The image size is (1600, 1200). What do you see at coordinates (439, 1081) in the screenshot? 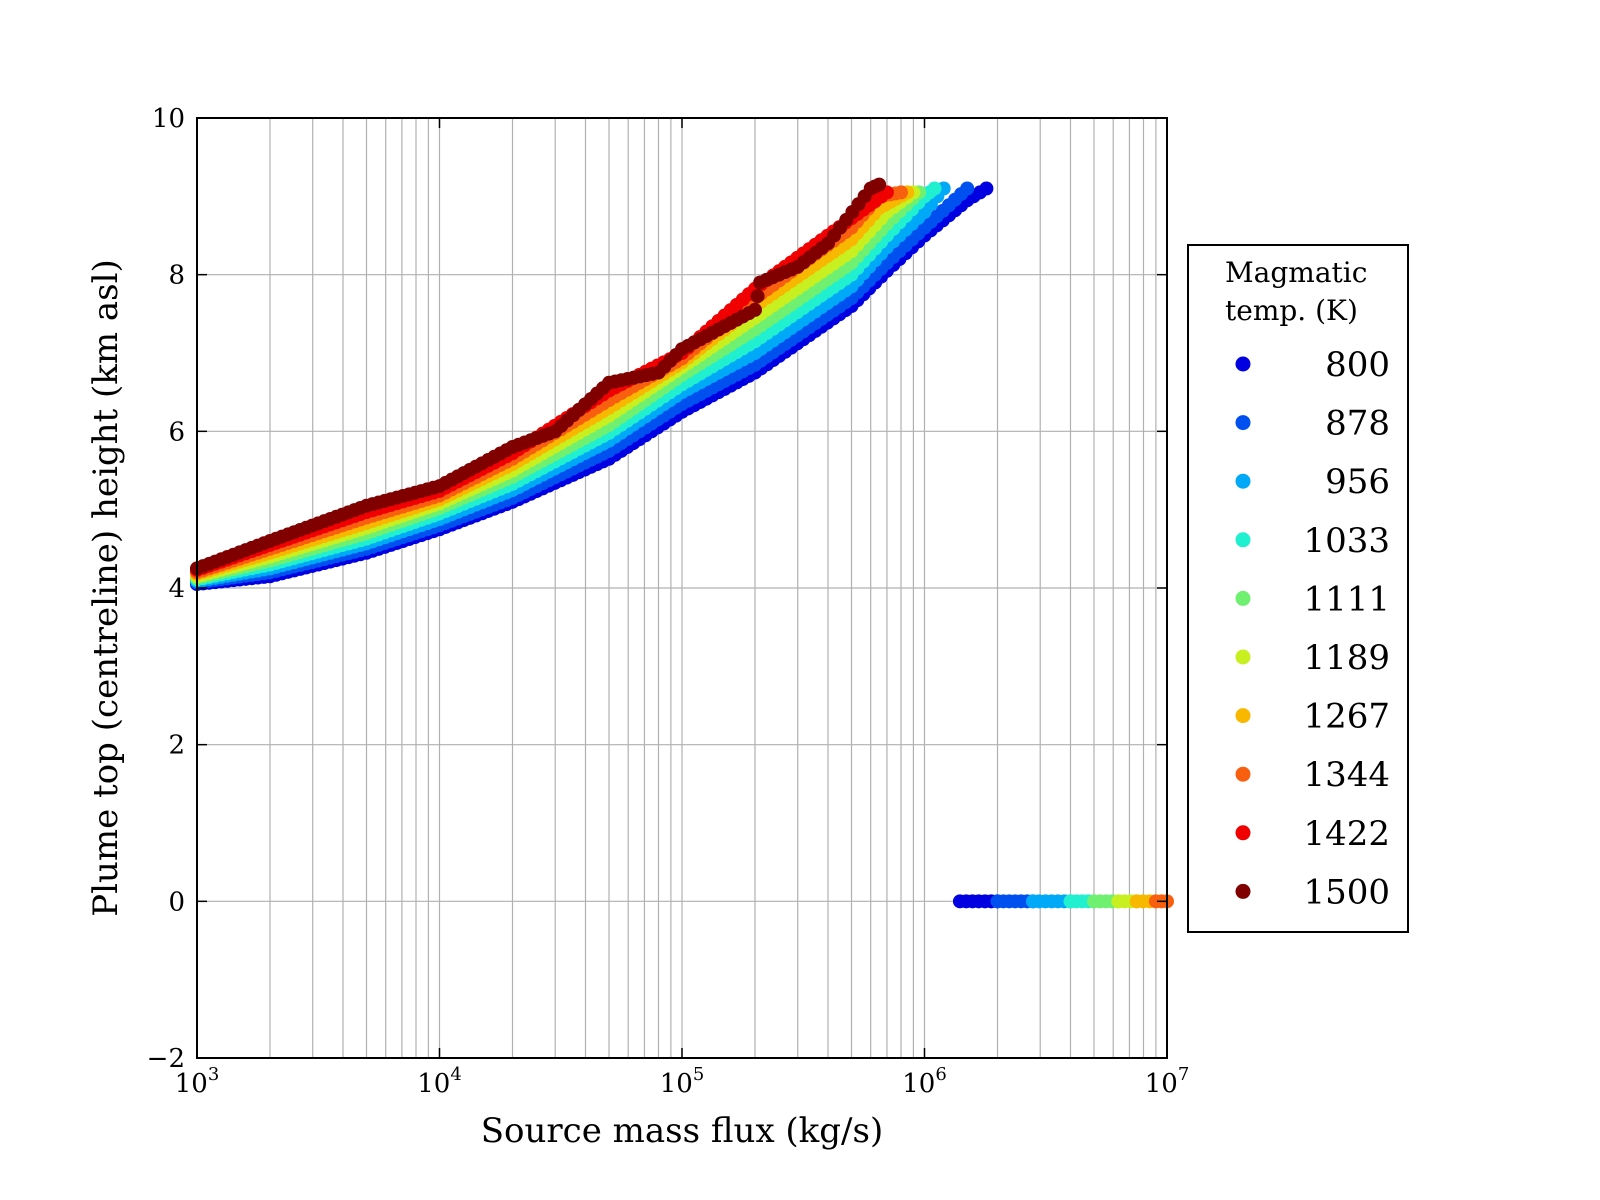
I see `x-tick-label: 10⁴` at bounding box center [439, 1081].